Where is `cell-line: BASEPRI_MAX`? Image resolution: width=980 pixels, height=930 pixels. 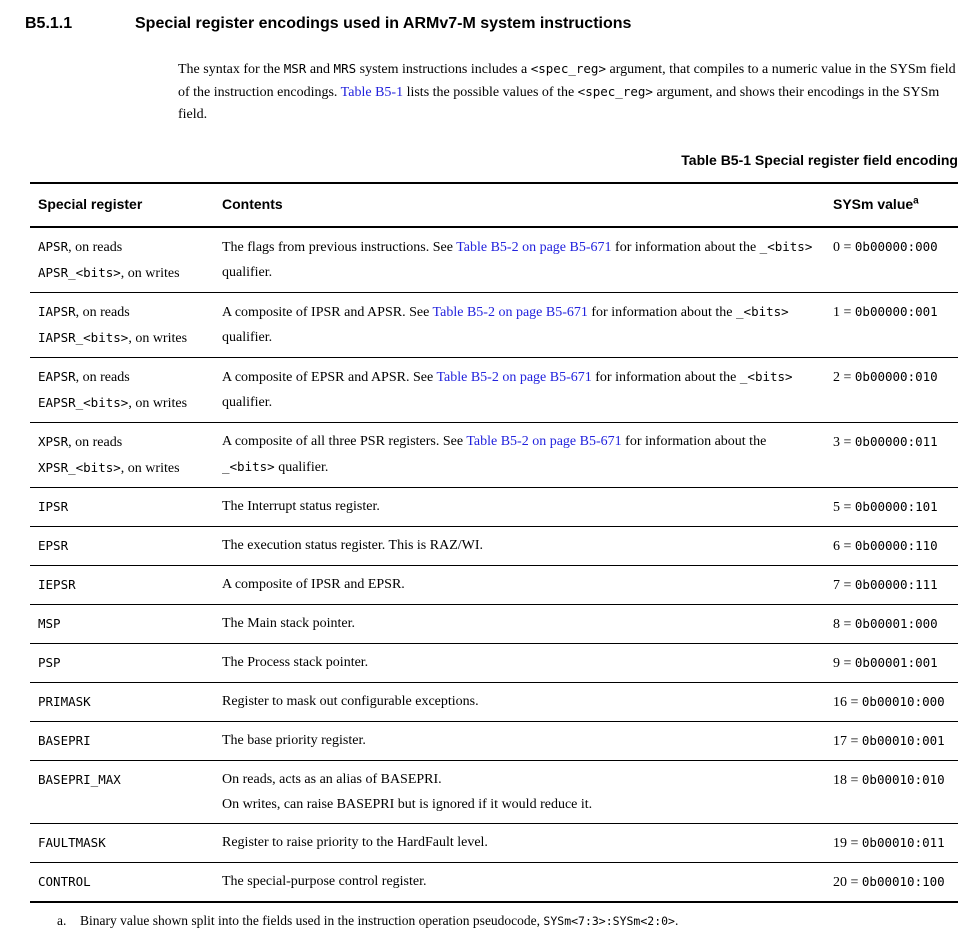
cell-line: BASEPRI_MAX is located at coordinates (130, 780).